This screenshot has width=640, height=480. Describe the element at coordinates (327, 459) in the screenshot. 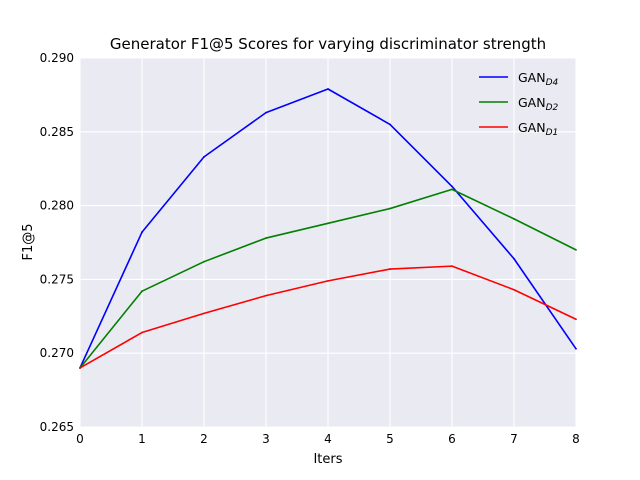

I see `x-axis-label: Iters` at that location.